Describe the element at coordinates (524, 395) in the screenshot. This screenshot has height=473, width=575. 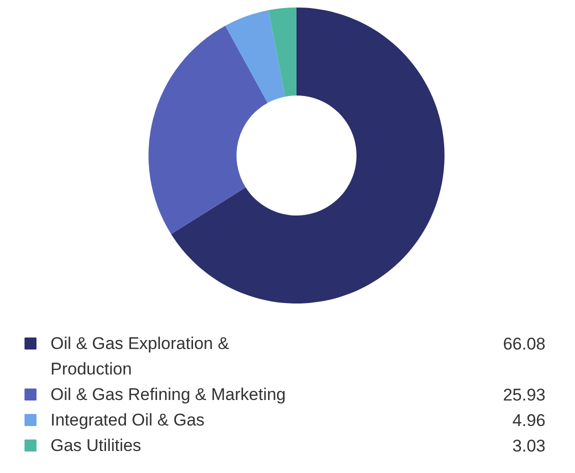
I see `data-label: 25.93` at that location.